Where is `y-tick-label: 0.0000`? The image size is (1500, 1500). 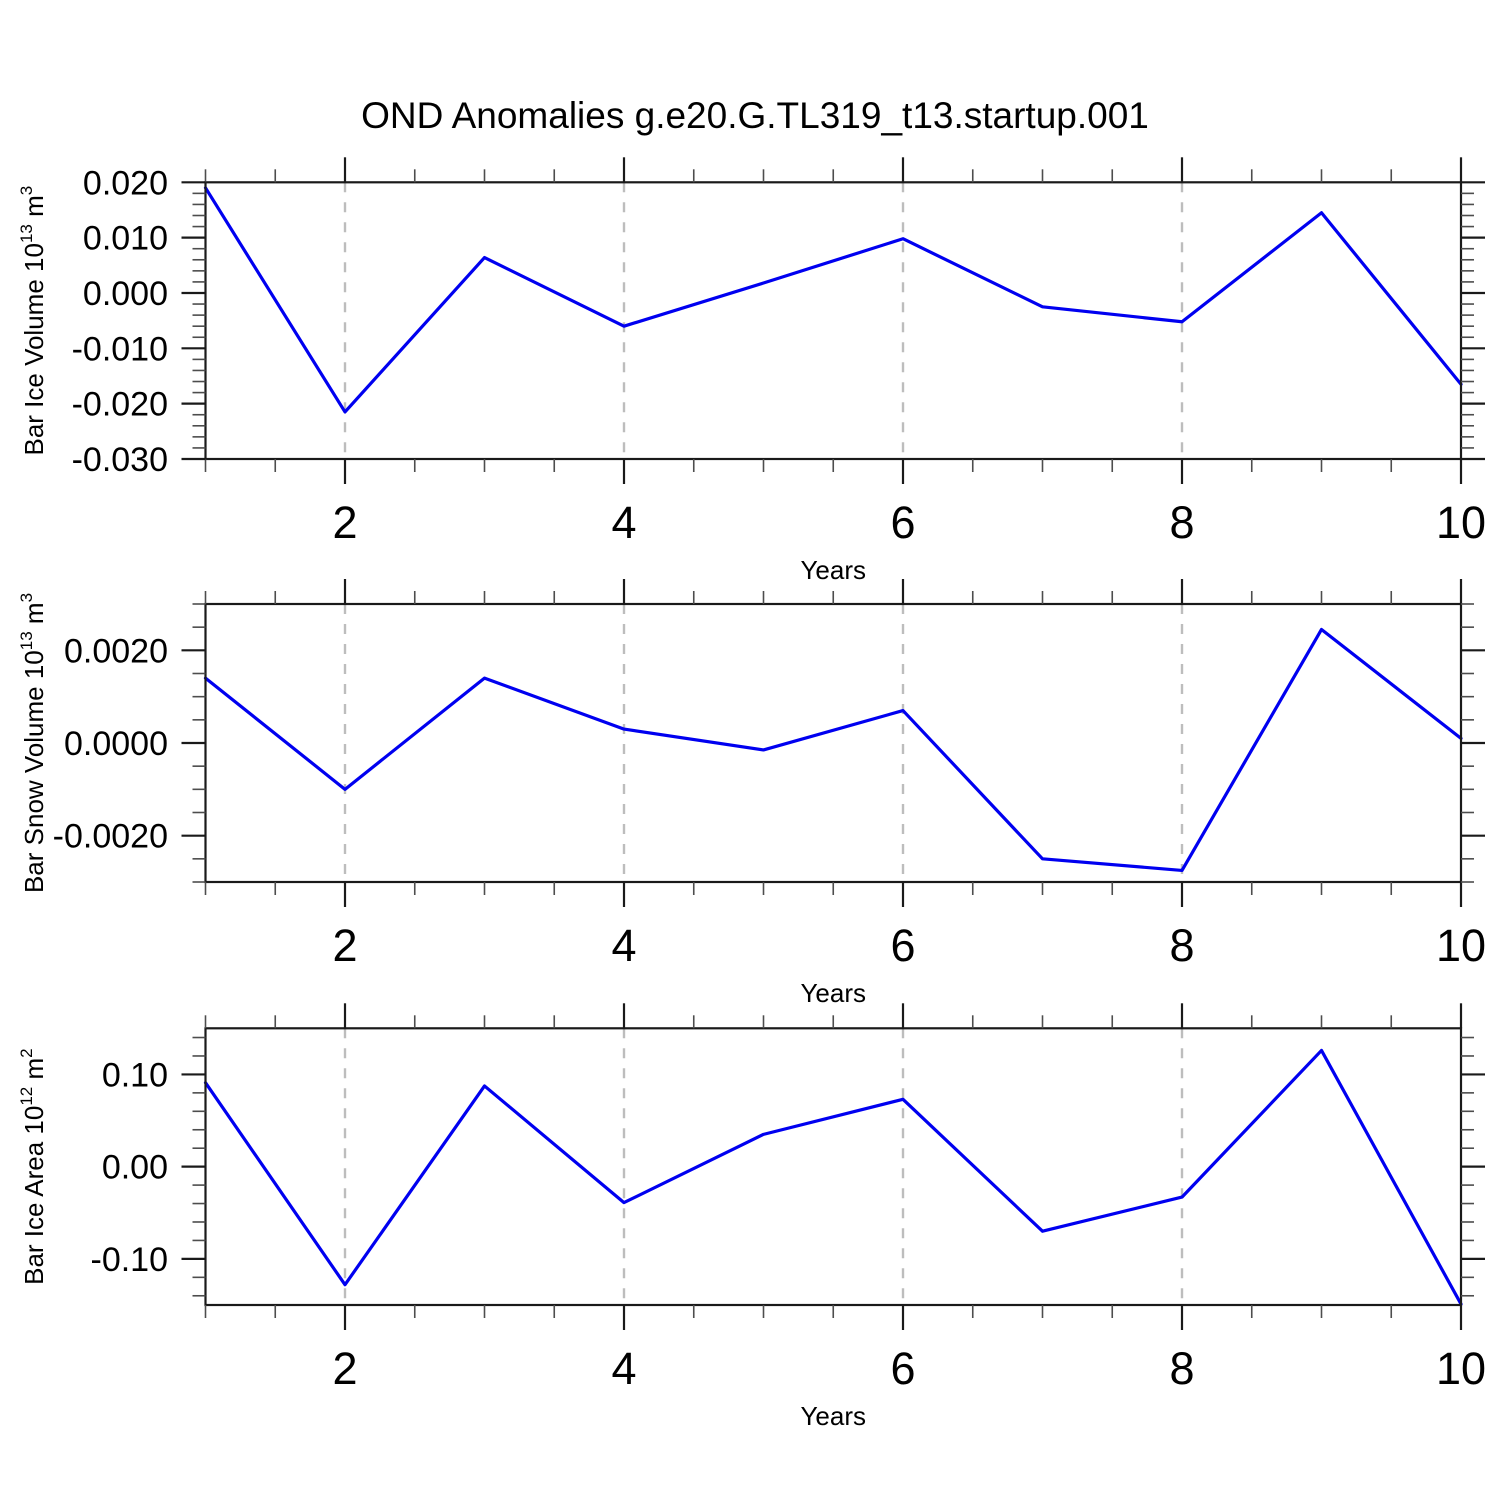
y-tick-label: 0.0000 is located at coordinates (116, 744).